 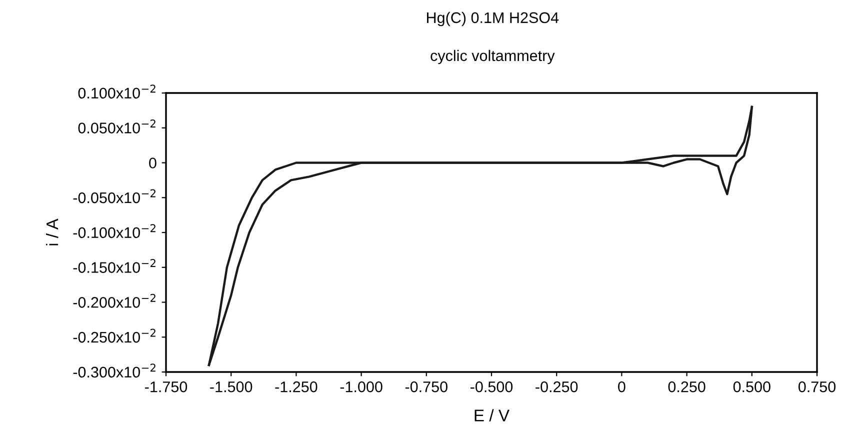 I want to click on x-tick-label: 0.750, so click(x=817, y=386).